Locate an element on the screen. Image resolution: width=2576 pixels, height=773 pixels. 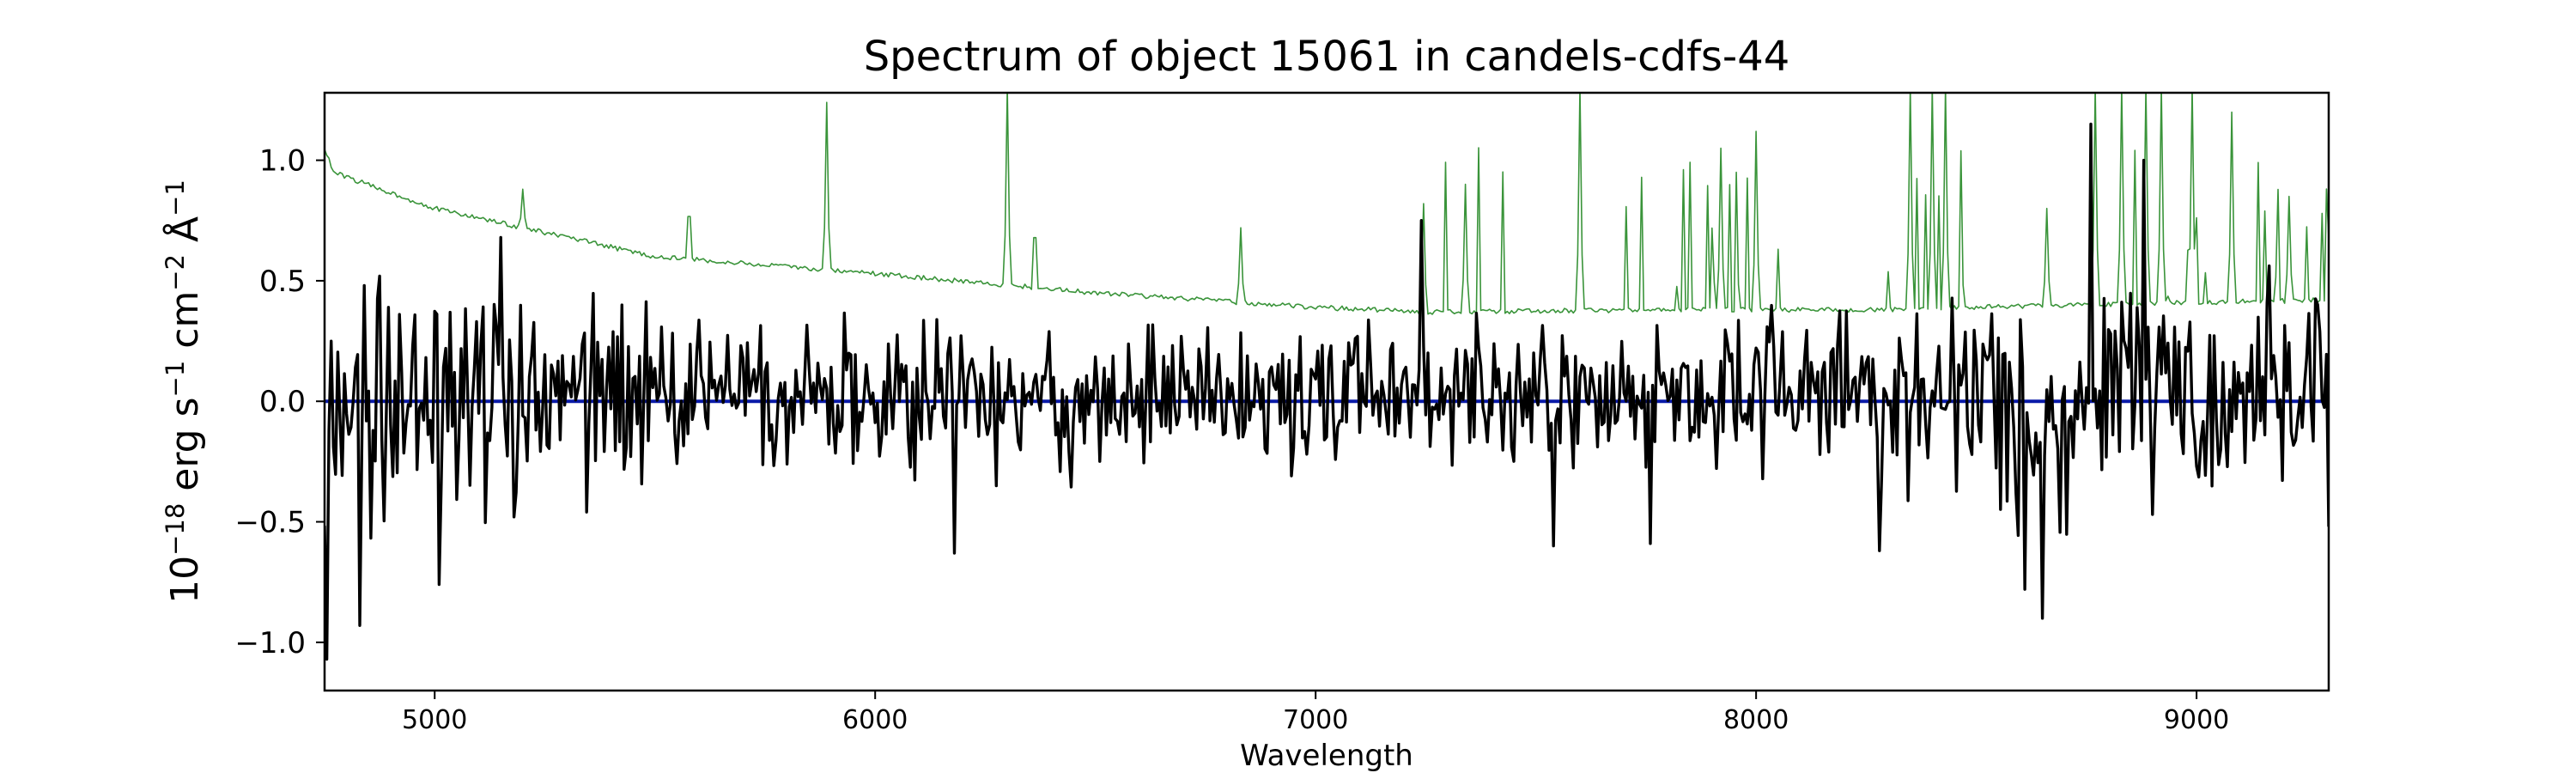
y-label-exp3: −2 is located at coordinates (175, 272).